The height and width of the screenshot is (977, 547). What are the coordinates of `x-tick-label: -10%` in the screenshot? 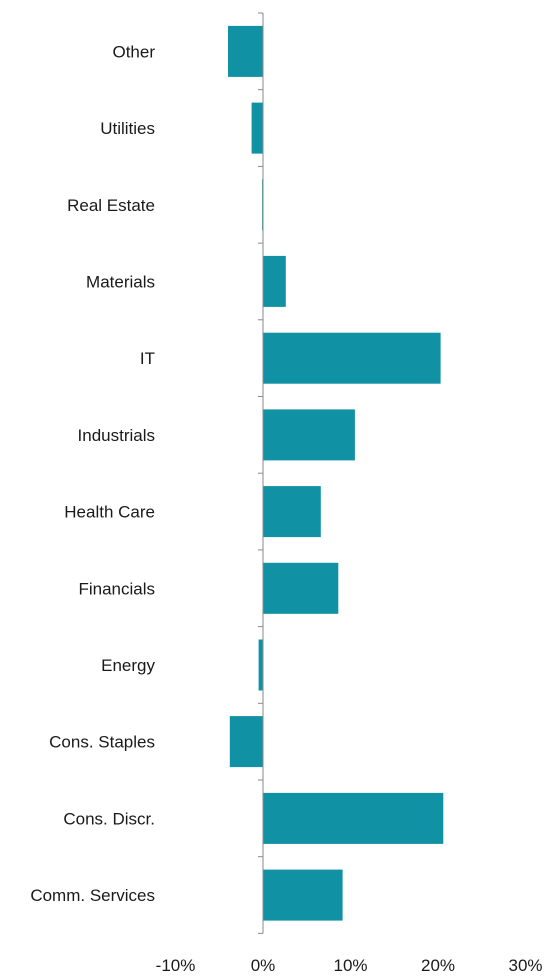 It's located at (176, 965).